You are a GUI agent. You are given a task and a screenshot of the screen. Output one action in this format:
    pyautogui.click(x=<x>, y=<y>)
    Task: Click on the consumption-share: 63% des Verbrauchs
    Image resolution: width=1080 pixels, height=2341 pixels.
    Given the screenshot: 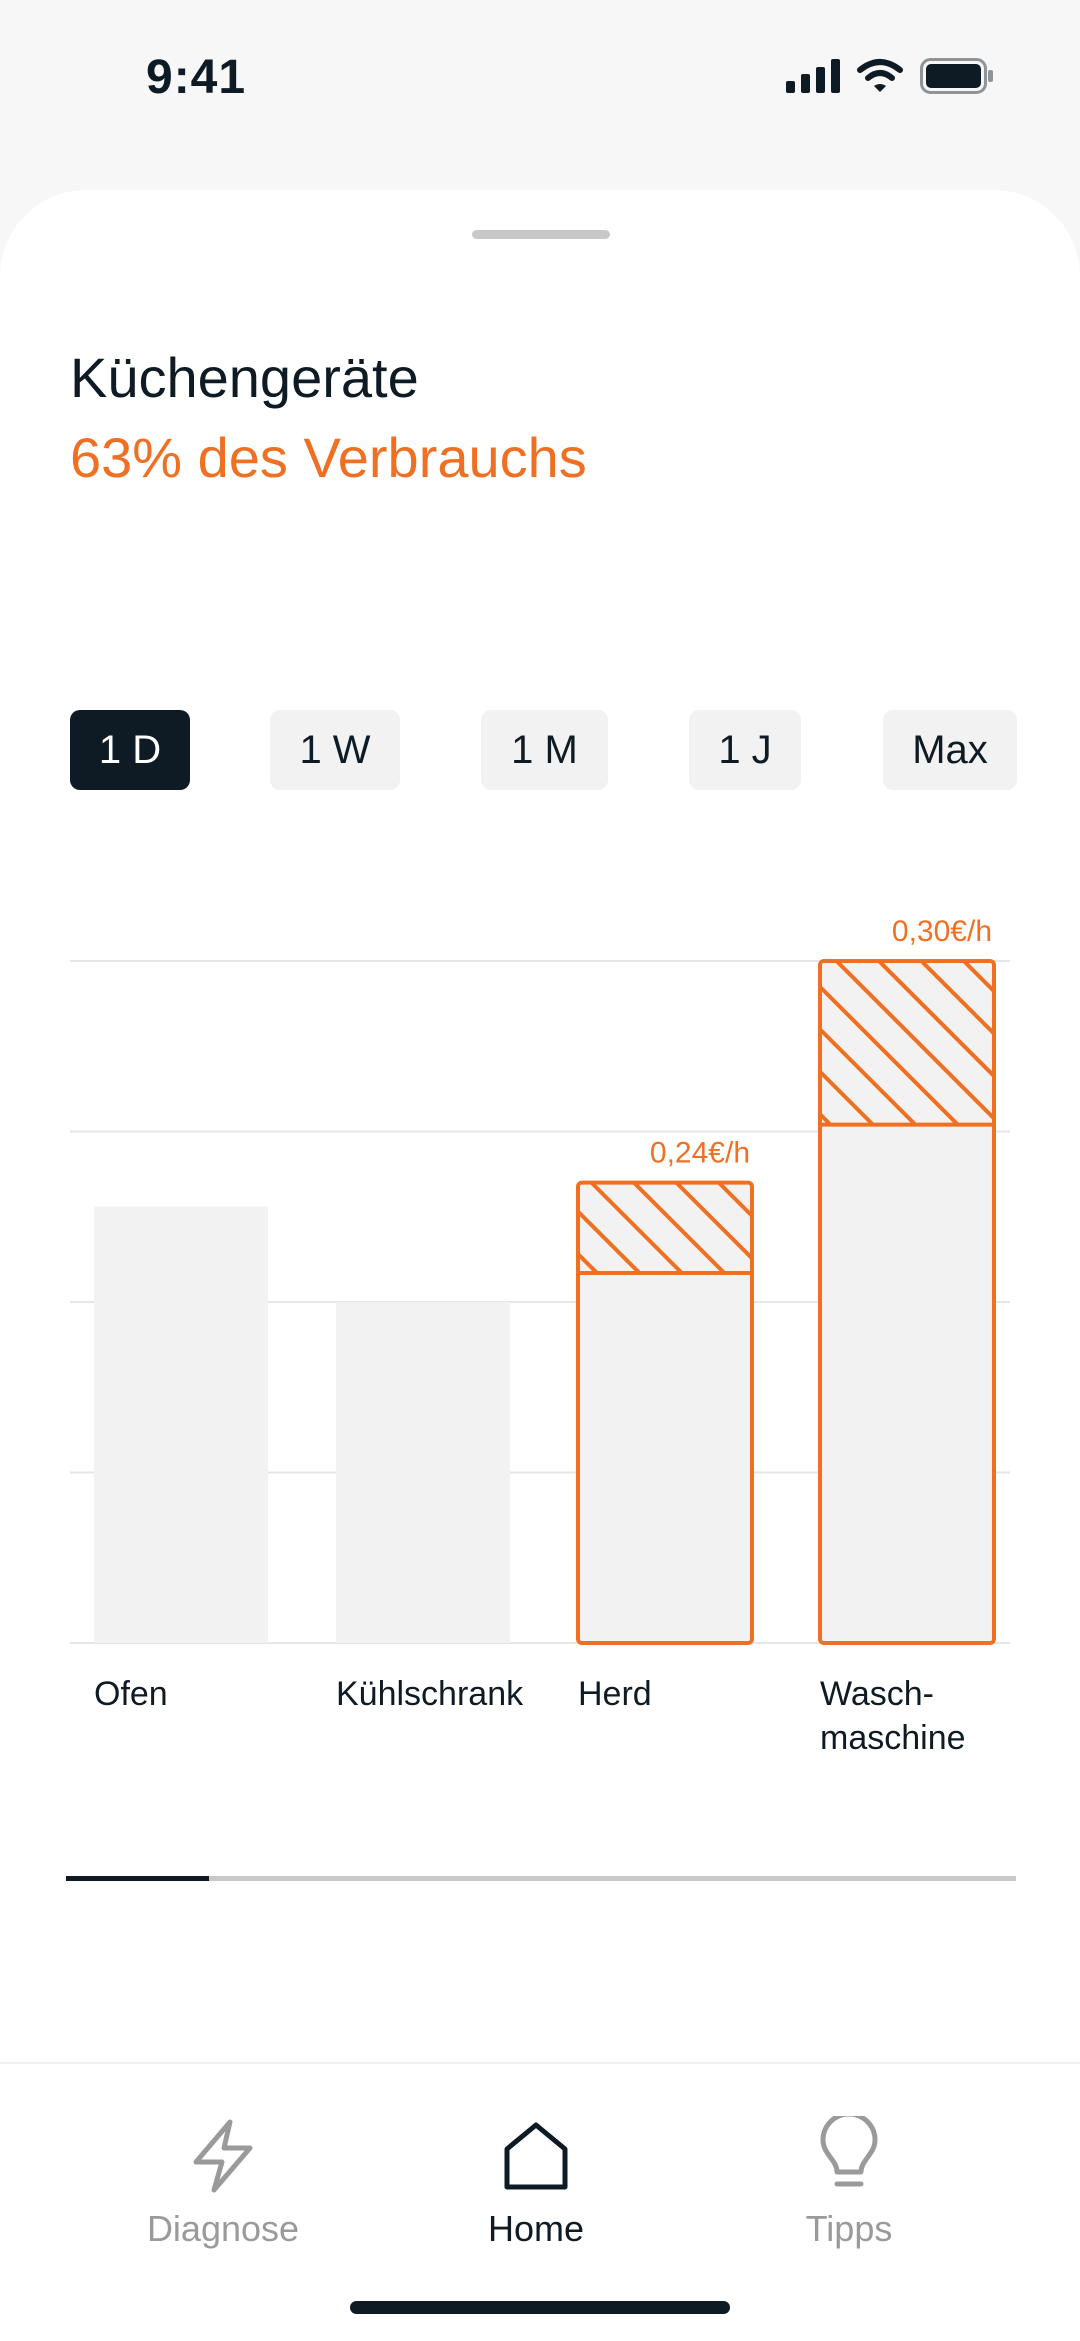 What is the action you would take?
    pyautogui.click(x=328, y=457)
    